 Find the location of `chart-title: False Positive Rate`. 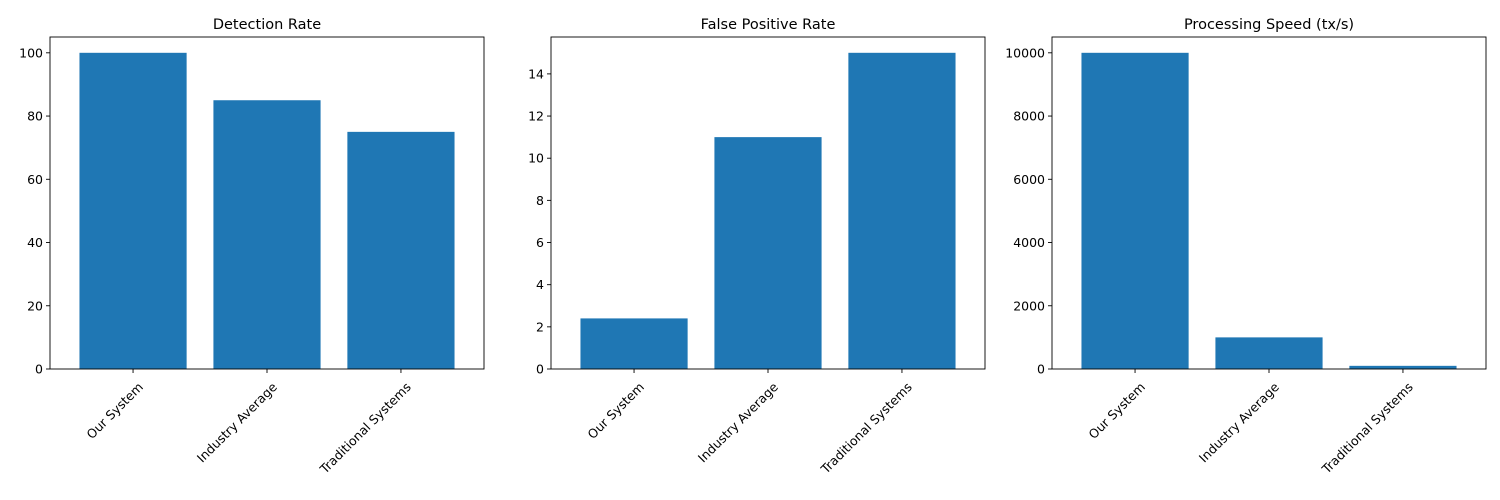

chart-title: False Positive Rate is located at coordinates (768, 25).